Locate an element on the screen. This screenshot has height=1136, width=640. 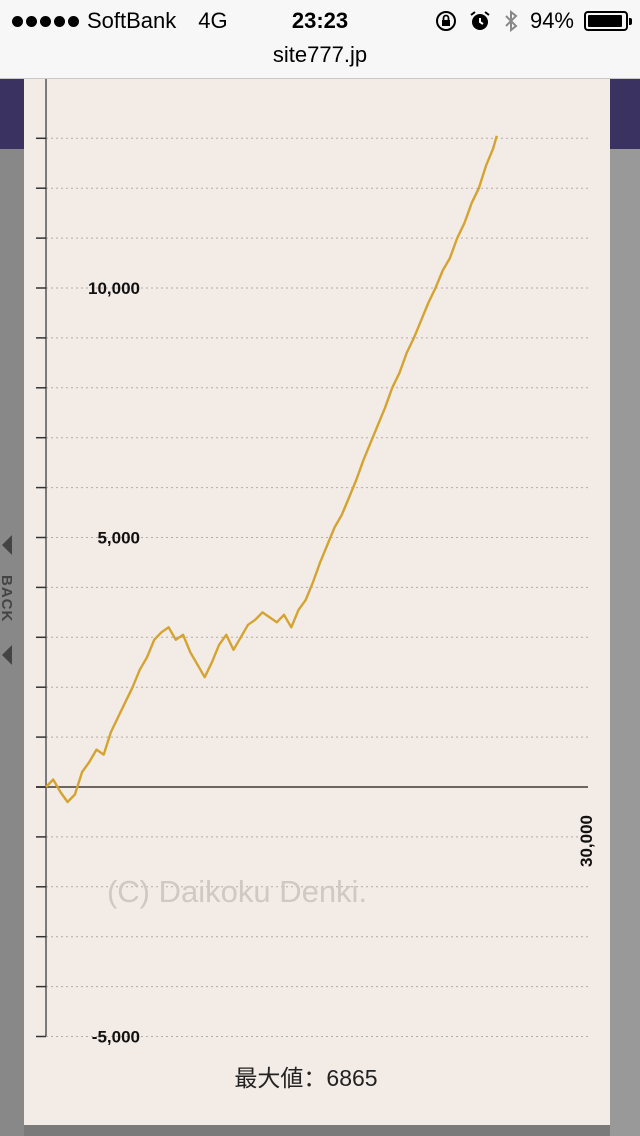
right-page-edge is located at coordinates (625, 607).